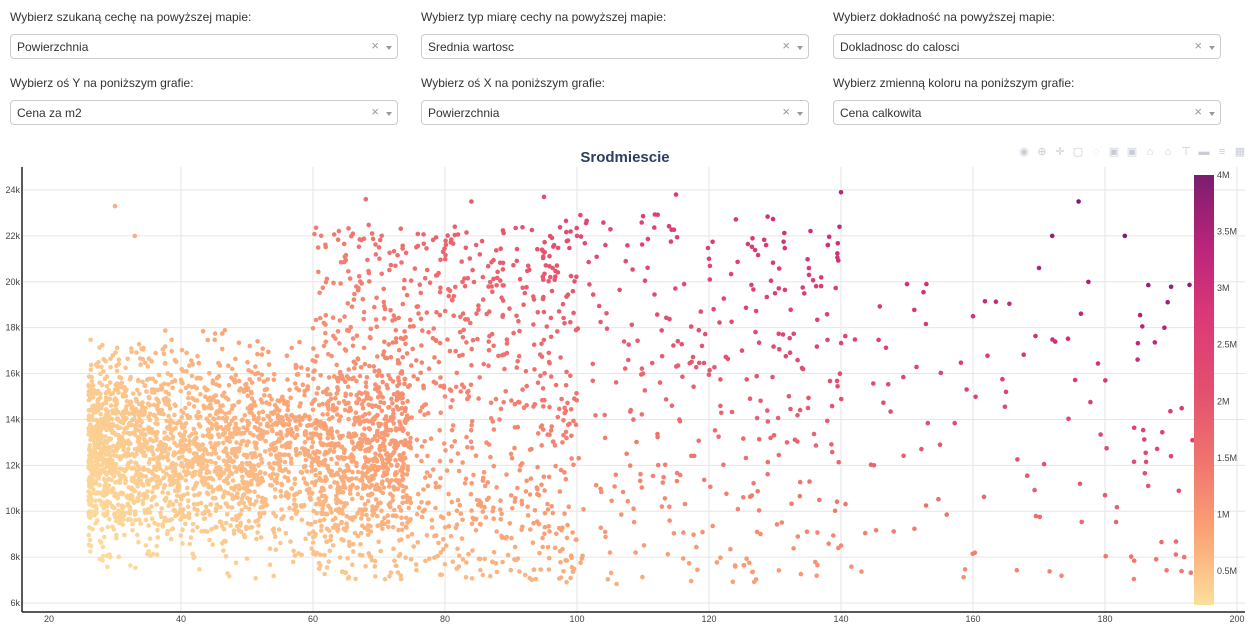 This screenshot has height=630, width=1250. What do you see at coordinates (204, 112) in the screenshot?
I see `graph-y-axis-dropdown: Cena za m2 ×` at bounding box center [204, 112].